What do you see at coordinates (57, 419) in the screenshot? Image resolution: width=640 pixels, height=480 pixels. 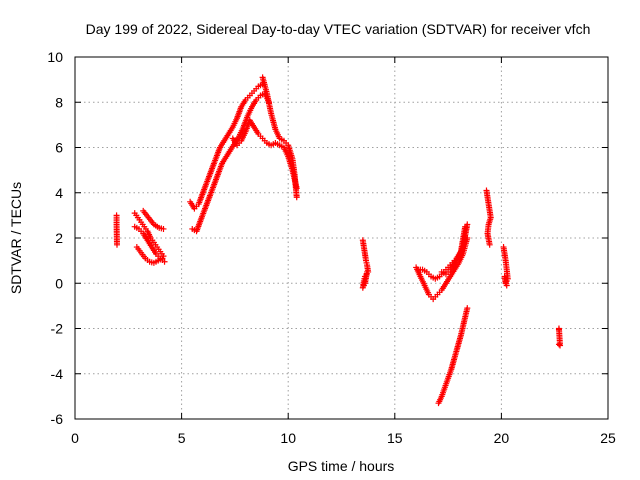 I see `y-tick-label: -6` at bounding box center [57, 419].